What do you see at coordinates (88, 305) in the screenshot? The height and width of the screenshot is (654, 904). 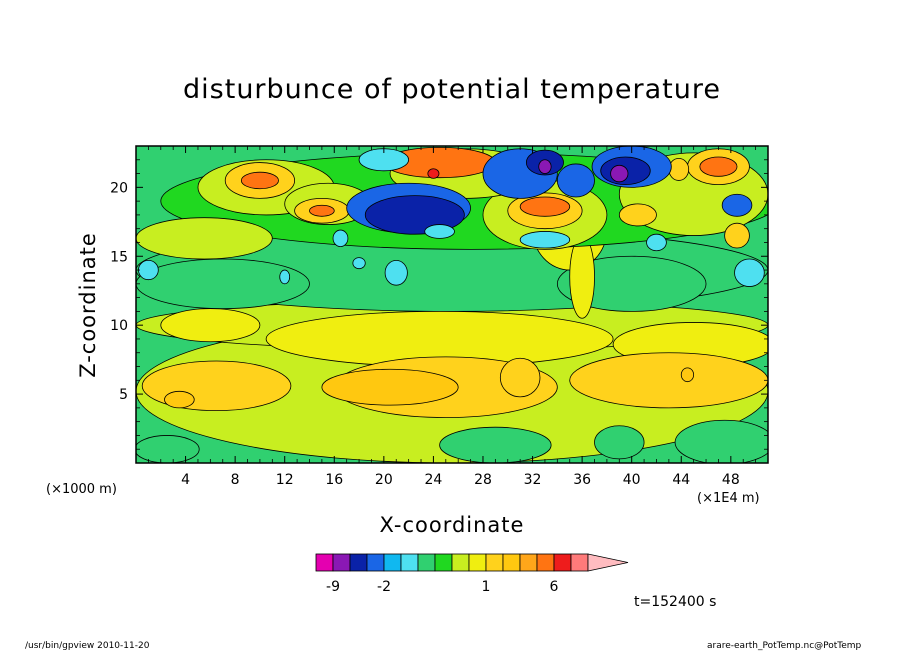 I see `y-axis-label: Z-coordinate` at bounding box center [88, 305].